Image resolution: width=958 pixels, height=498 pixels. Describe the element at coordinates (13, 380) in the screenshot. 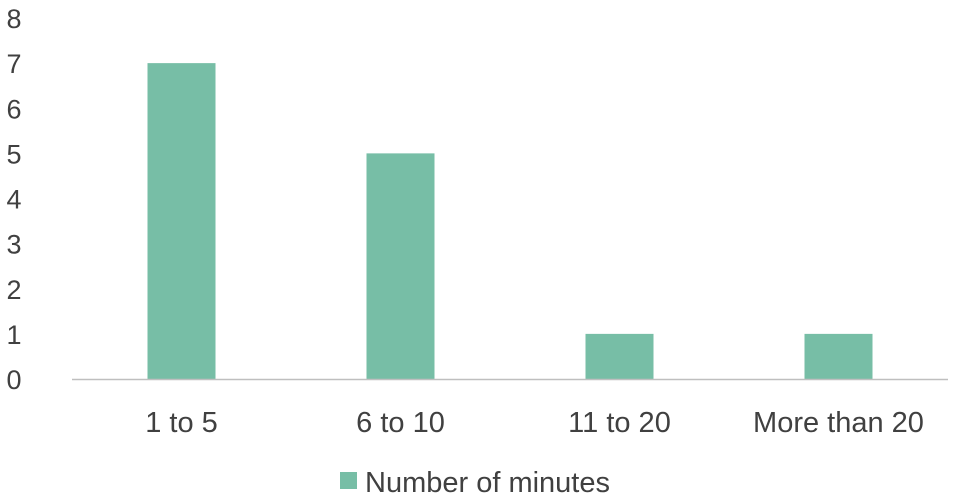

I see `y-tick-label: 0` at that location.